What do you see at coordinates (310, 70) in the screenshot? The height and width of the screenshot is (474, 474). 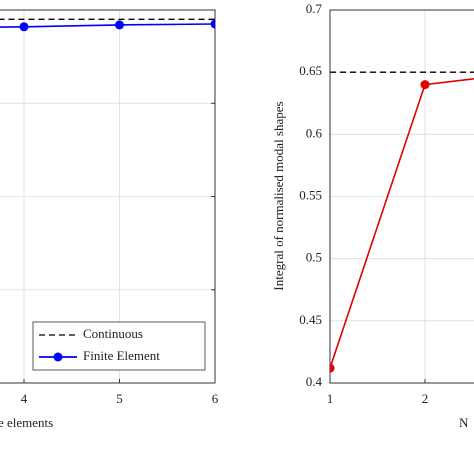 I see `y-tick-label: 0.65` at bounding box center [310, 70].